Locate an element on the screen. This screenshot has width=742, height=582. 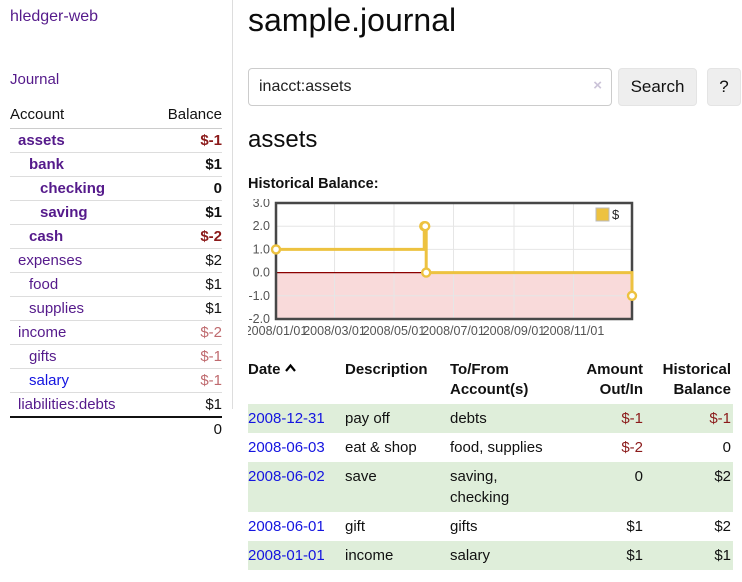
account-link: gifts is located at coordinates (43, 356).